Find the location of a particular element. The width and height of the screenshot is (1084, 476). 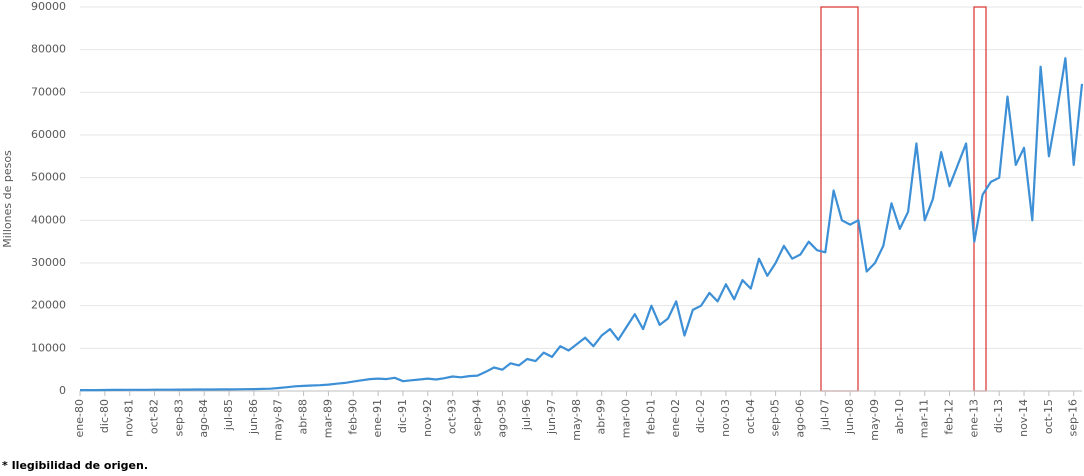

x-tick-label: sep-83 is located at coordinates (178, 417).